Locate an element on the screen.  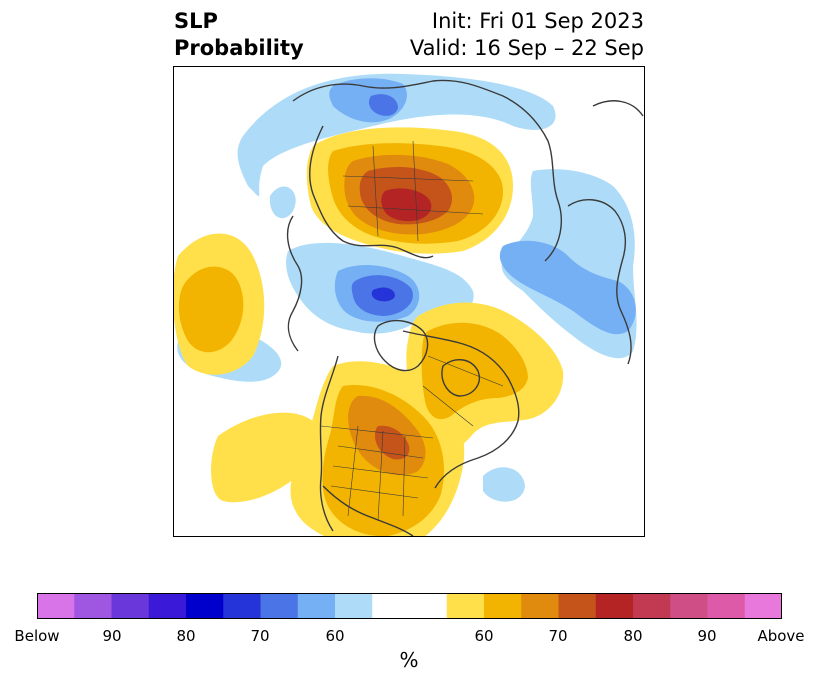
coast-siberia is located at coordinates (427, 170).